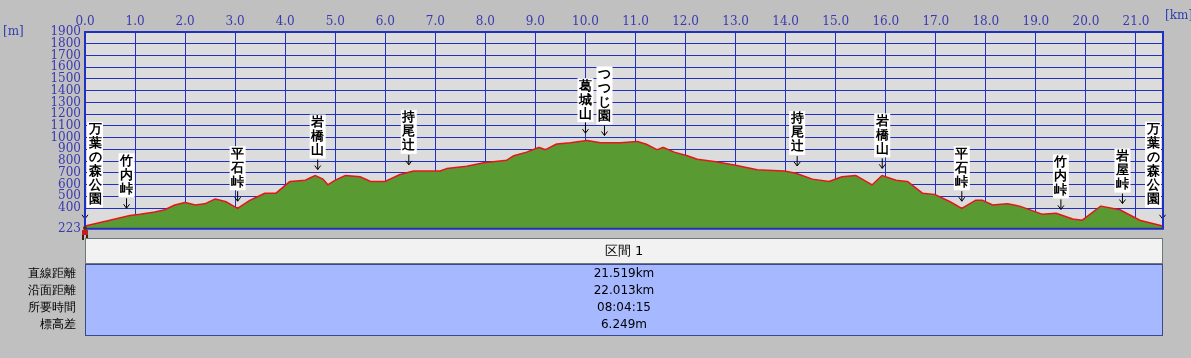 This screenshot has height=358, width=1191. I want to click on x-tick-label: 21.0, so click(1136, 20).